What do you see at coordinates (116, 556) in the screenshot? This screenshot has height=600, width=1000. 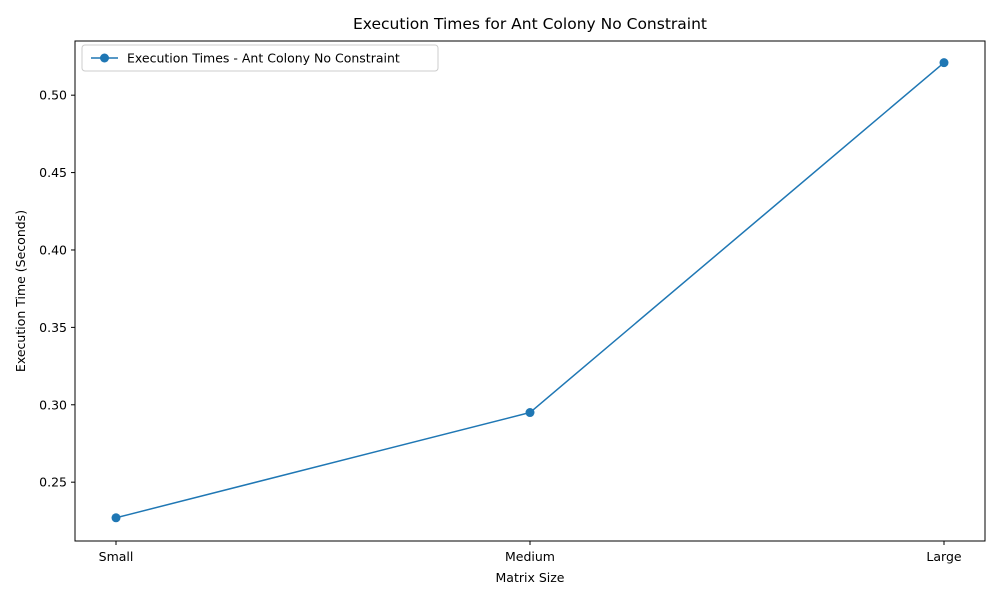 I see `x-tick-label: Small` at bounding box center [116, 556].